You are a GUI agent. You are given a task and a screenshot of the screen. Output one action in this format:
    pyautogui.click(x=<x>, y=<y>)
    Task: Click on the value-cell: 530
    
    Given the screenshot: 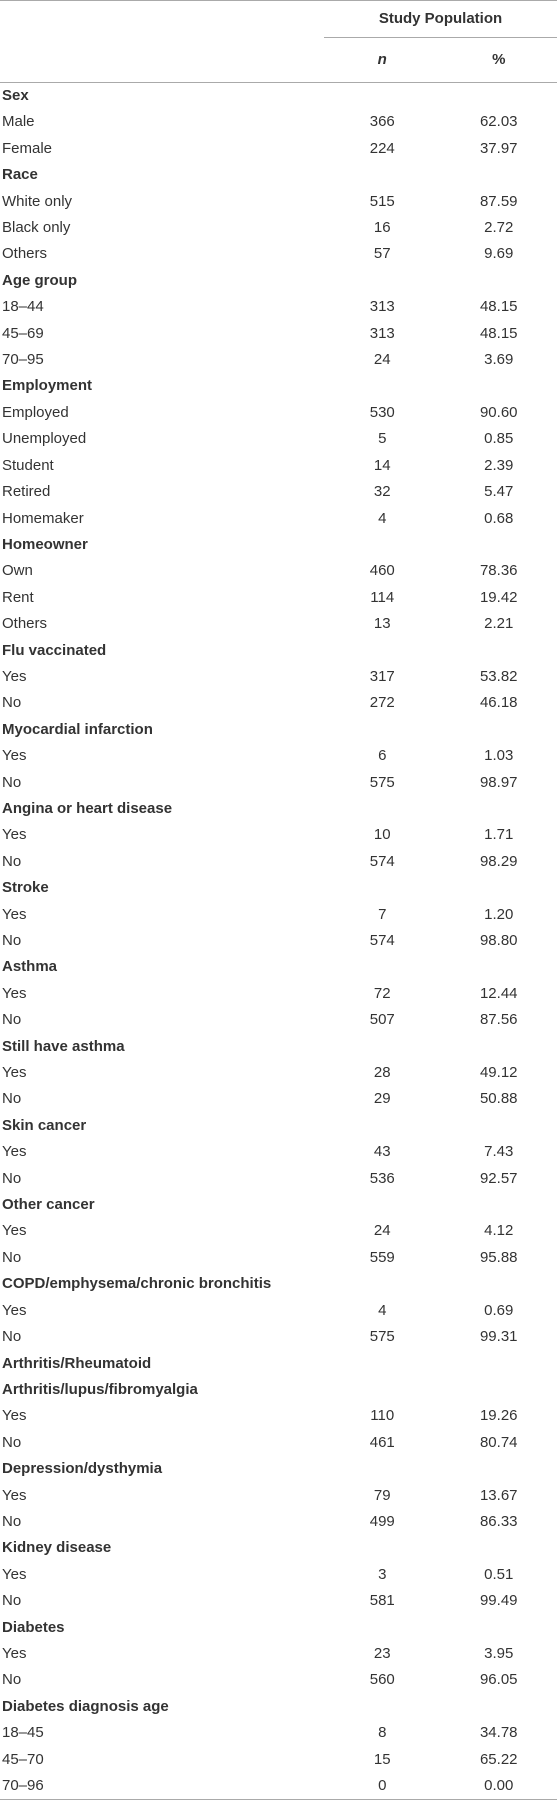 What is the action you would take?
    pyautogui.click(x=382, y=412)
    